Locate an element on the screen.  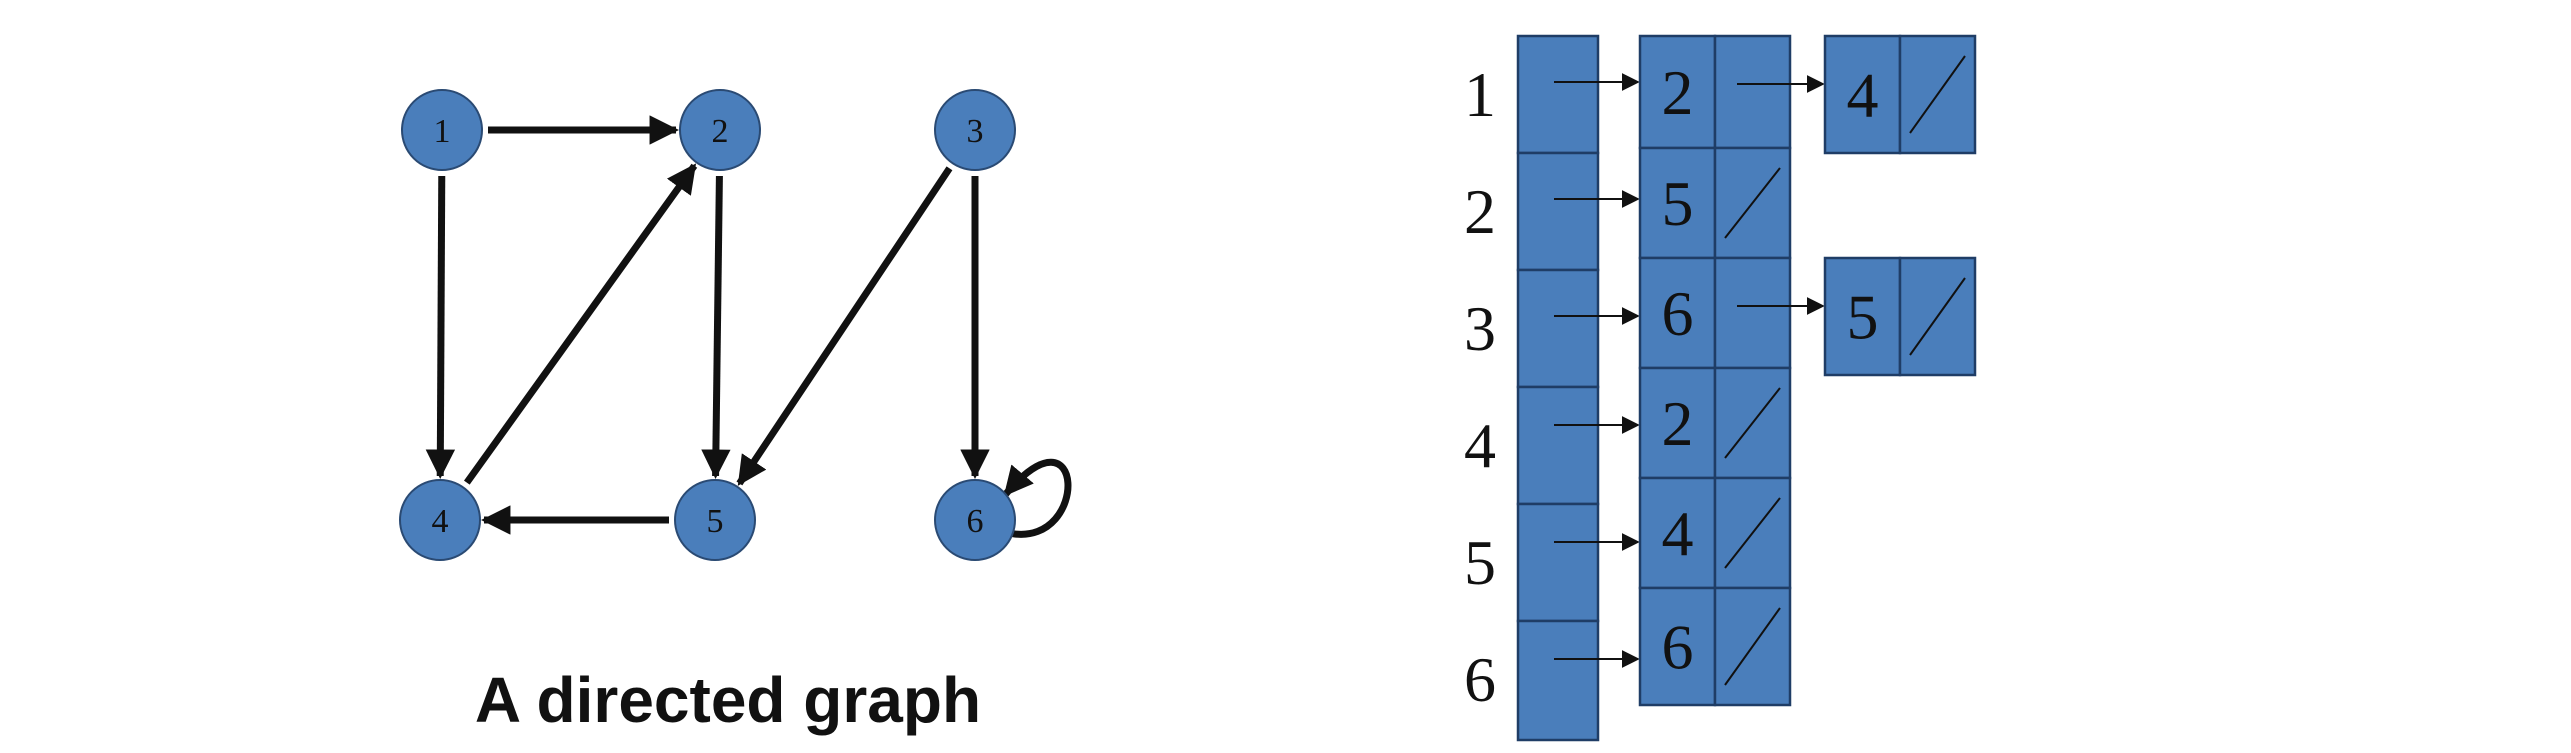
graph-node-label: 1 is located at coordinates (442, 131).